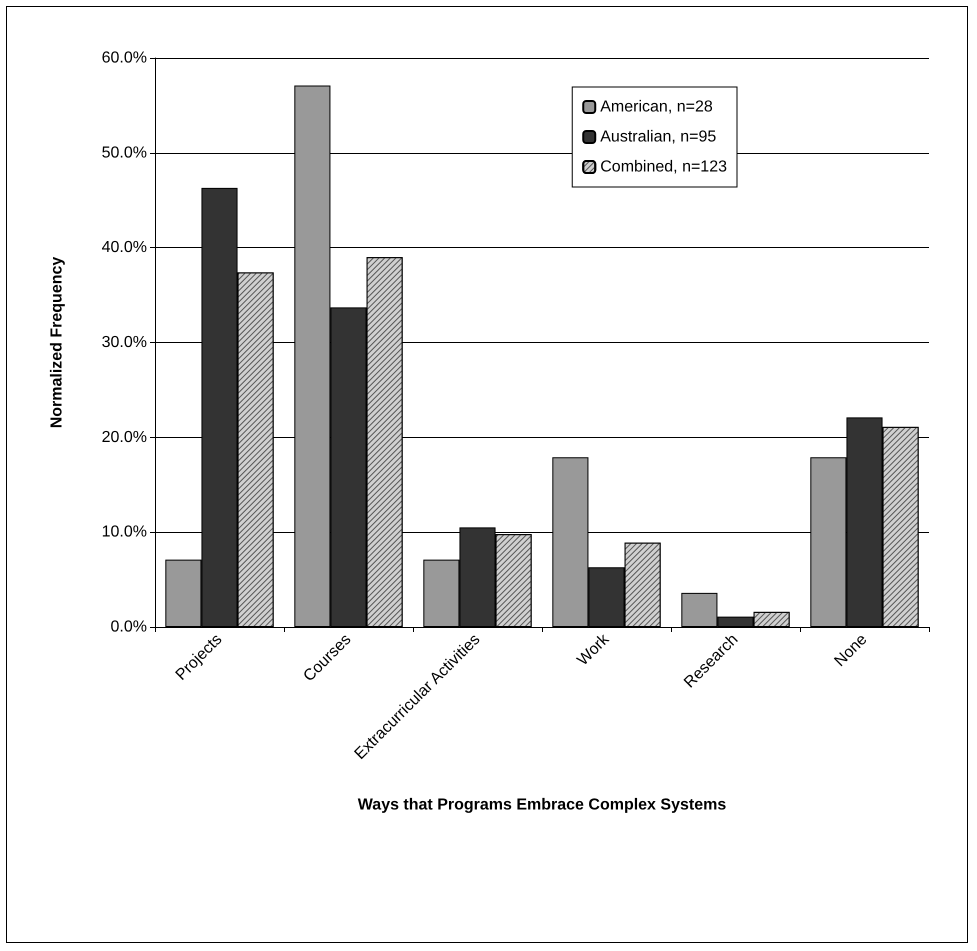 This screenshot has height=951, width=977. What do you see at coordinates (124, 342) in the screenshot?
I see `y-tick-label: 30.0%` at bounding box center [124, 342].